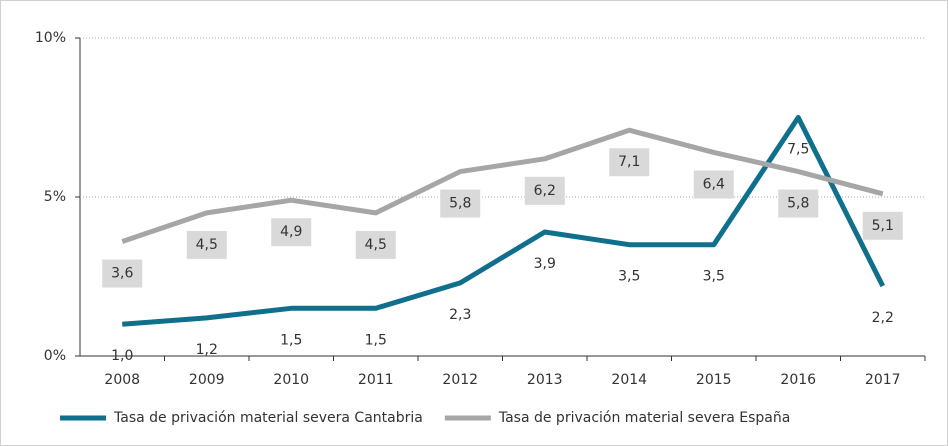 This screenshot has width=948, height=446. What do you see at coordinates (122, 380) in the screenshot?
I see `x-tick-label: 2008` at bounding box center [122, 380].